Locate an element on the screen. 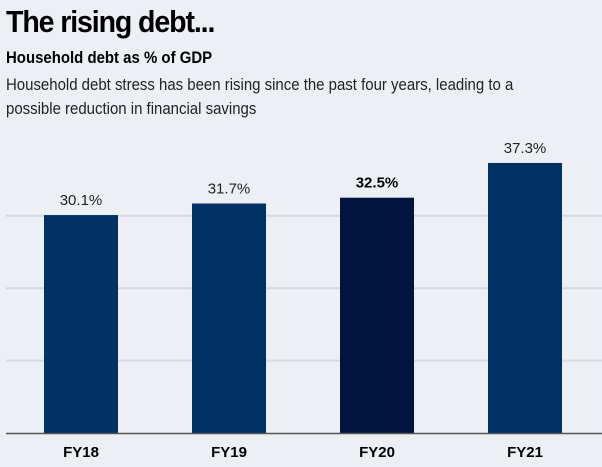 Image resolution: width=602 pixels, height=467 pixels. value-label-fy21: 37.3% is located at coordinates (525, 148).